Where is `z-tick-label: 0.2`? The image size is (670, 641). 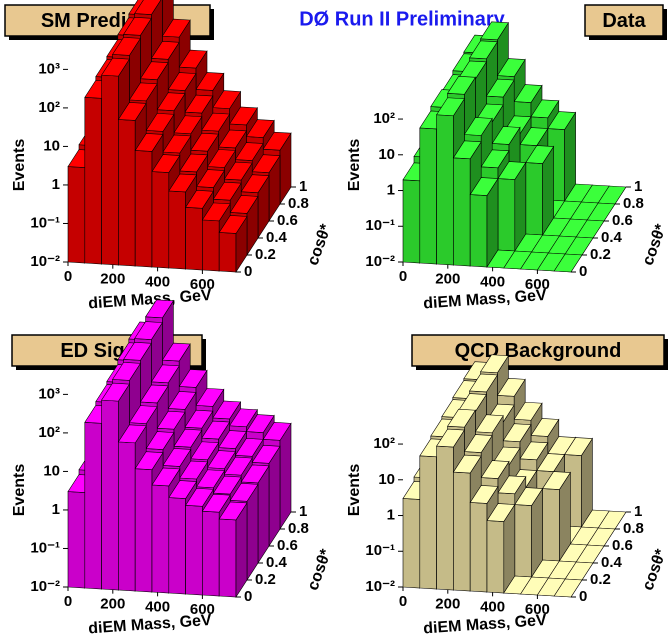 z-tick-label: 0.2 is located at coordinates (265, 254).